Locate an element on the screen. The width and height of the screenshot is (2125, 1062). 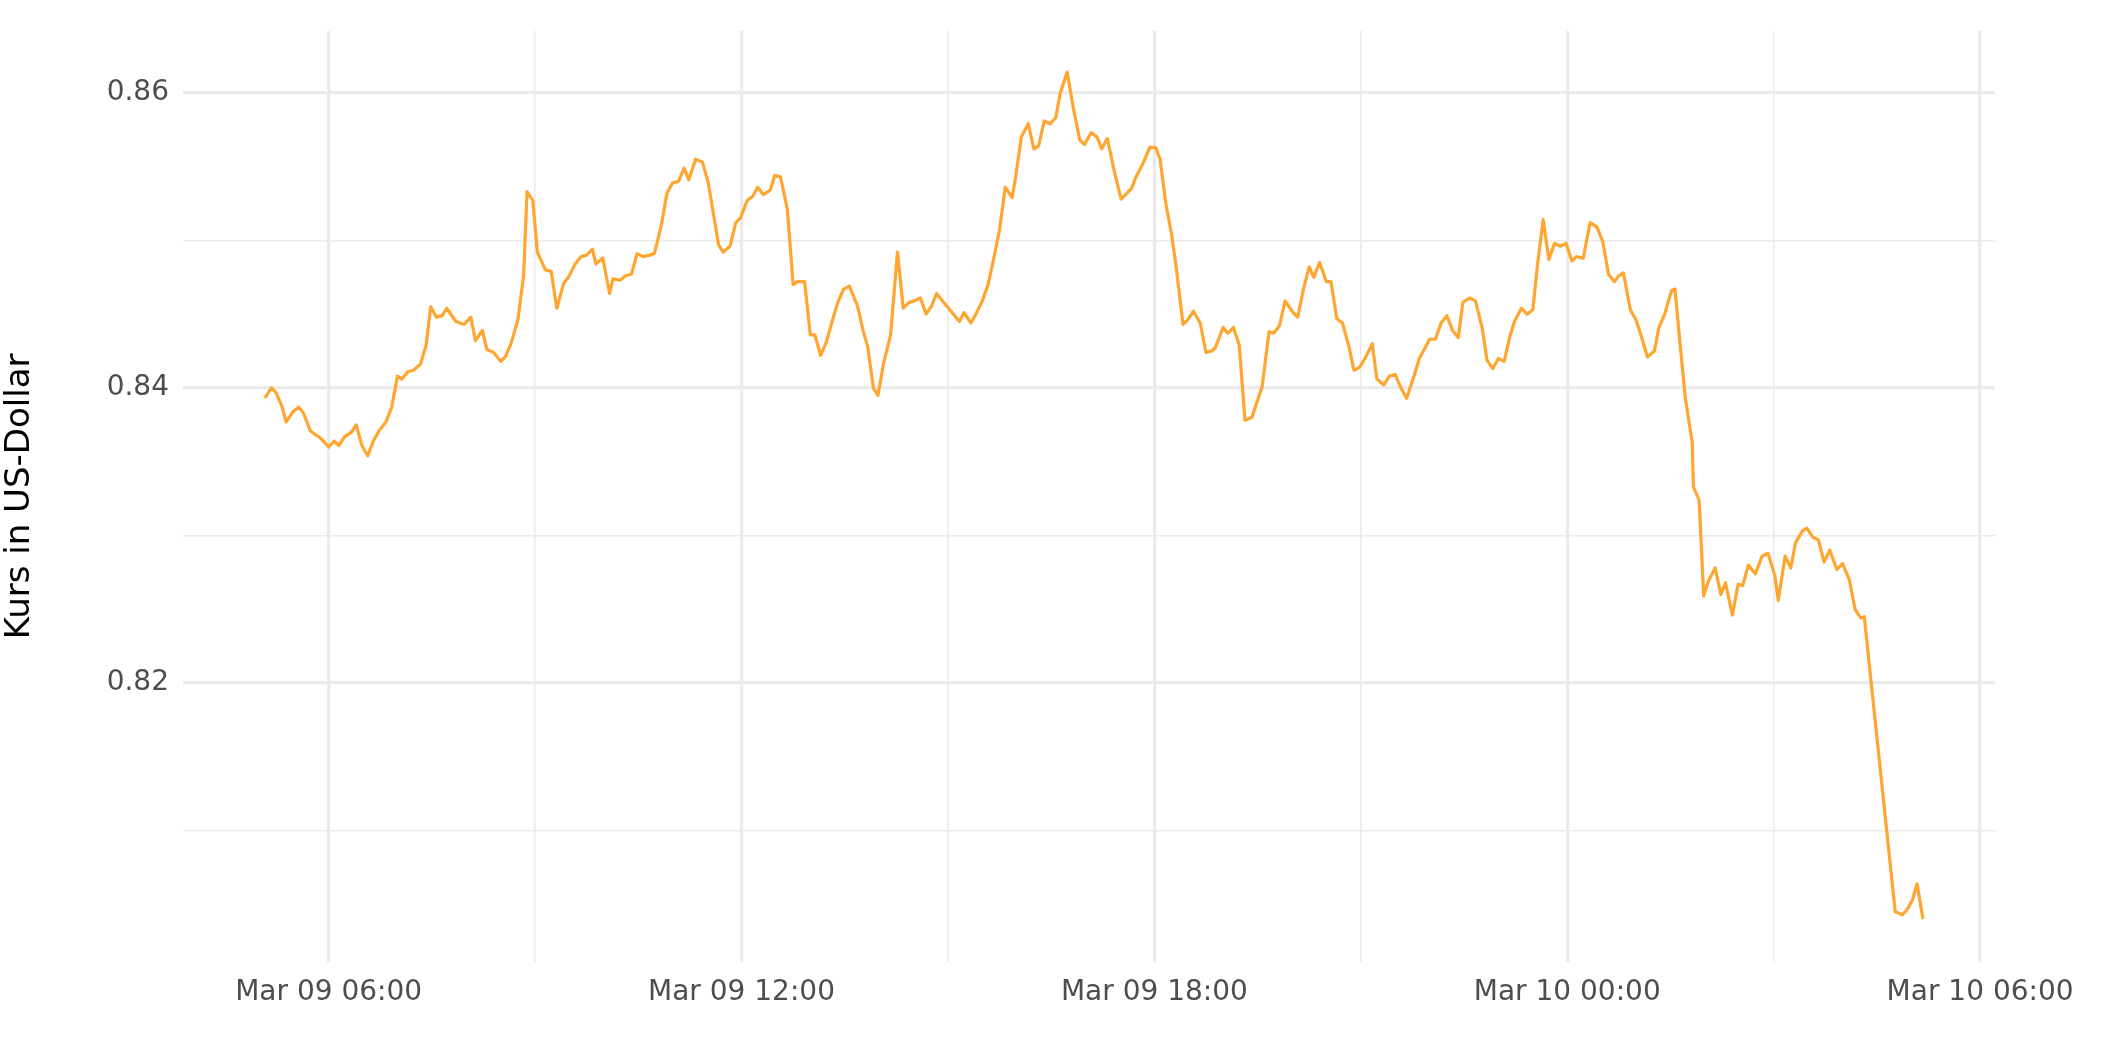
x-tick-label: Mar 09 18:00 is located at coordinates (1154, 991).